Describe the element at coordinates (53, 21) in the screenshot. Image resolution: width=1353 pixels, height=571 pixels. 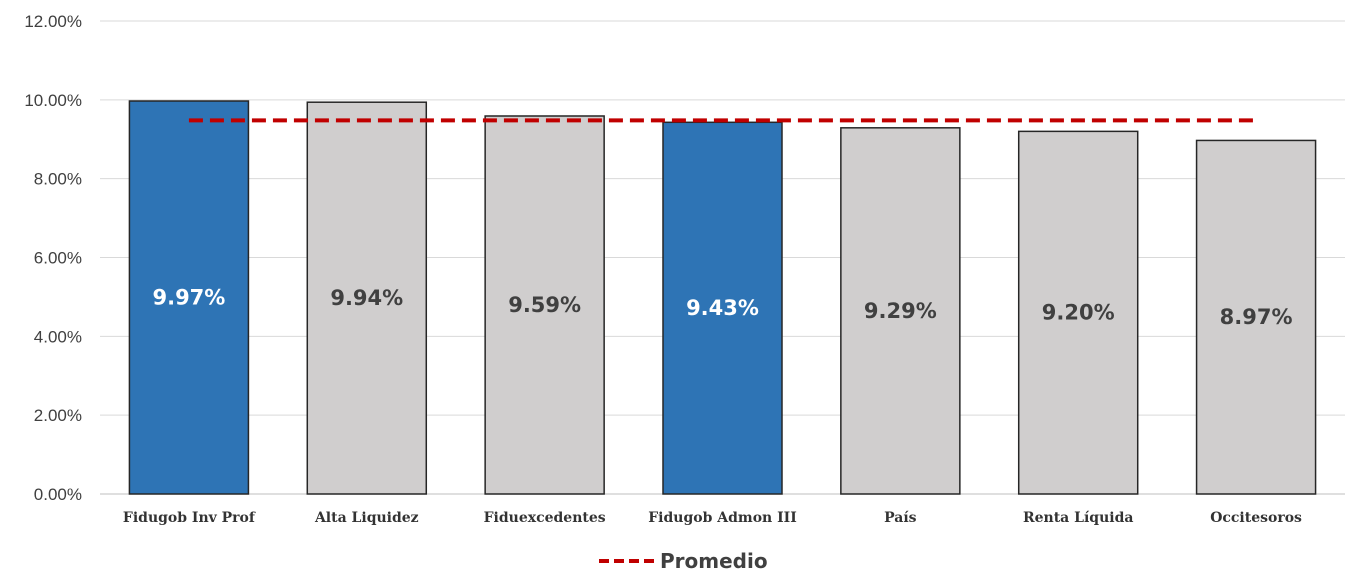
I see `y-tick-label: 12.00%` at that location.